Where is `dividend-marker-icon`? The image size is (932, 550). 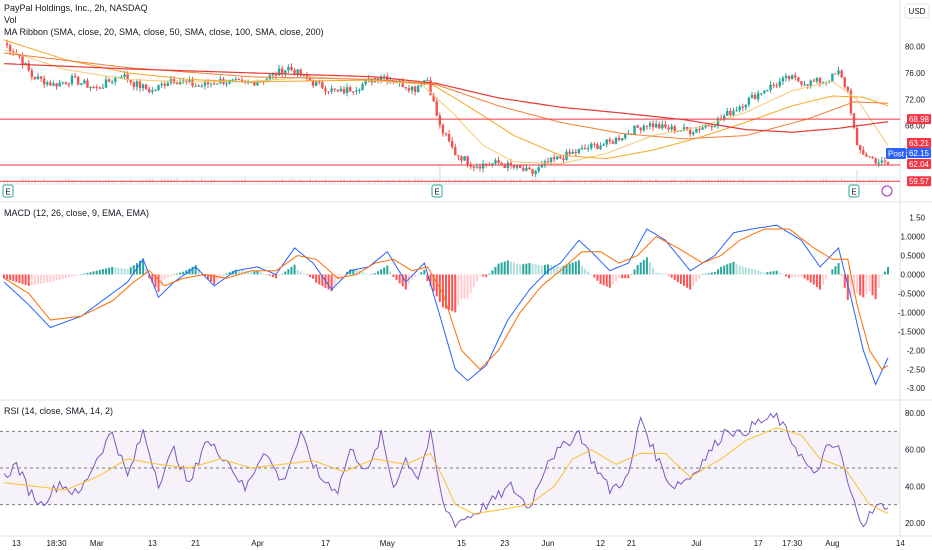
dividend-marker-icon is located at coordinates (887, 191).